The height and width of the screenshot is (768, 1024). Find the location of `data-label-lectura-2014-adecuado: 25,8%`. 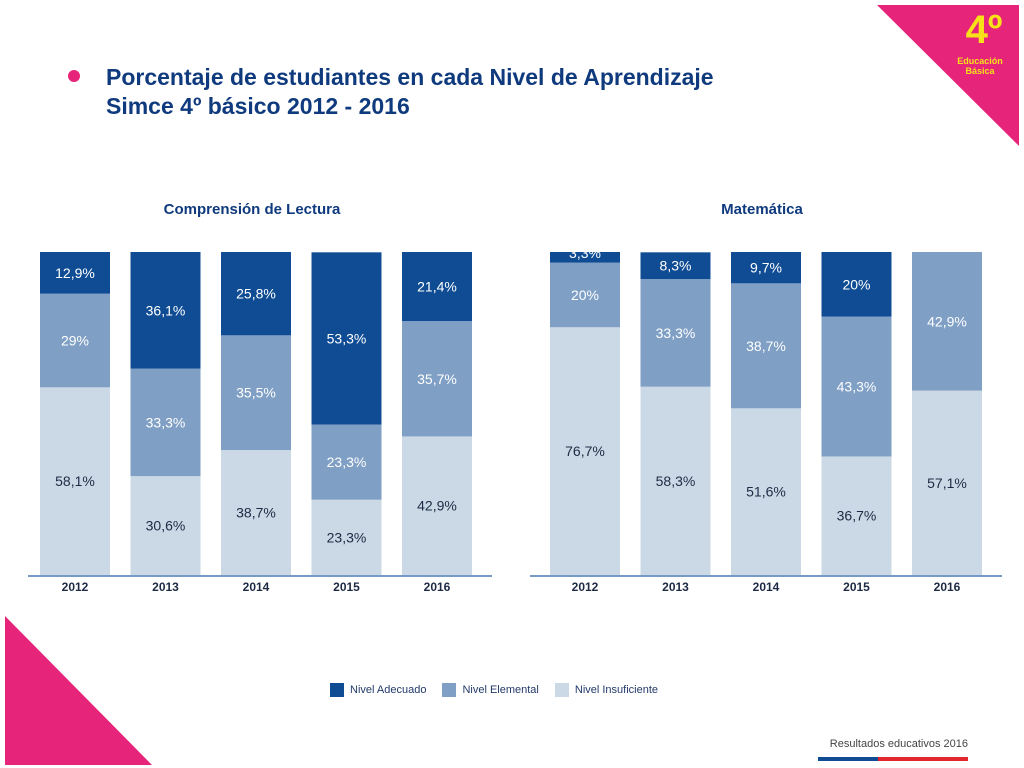

data-label-lectura-2014-adecuado: 25,8% is located at coordinates (256, 294).